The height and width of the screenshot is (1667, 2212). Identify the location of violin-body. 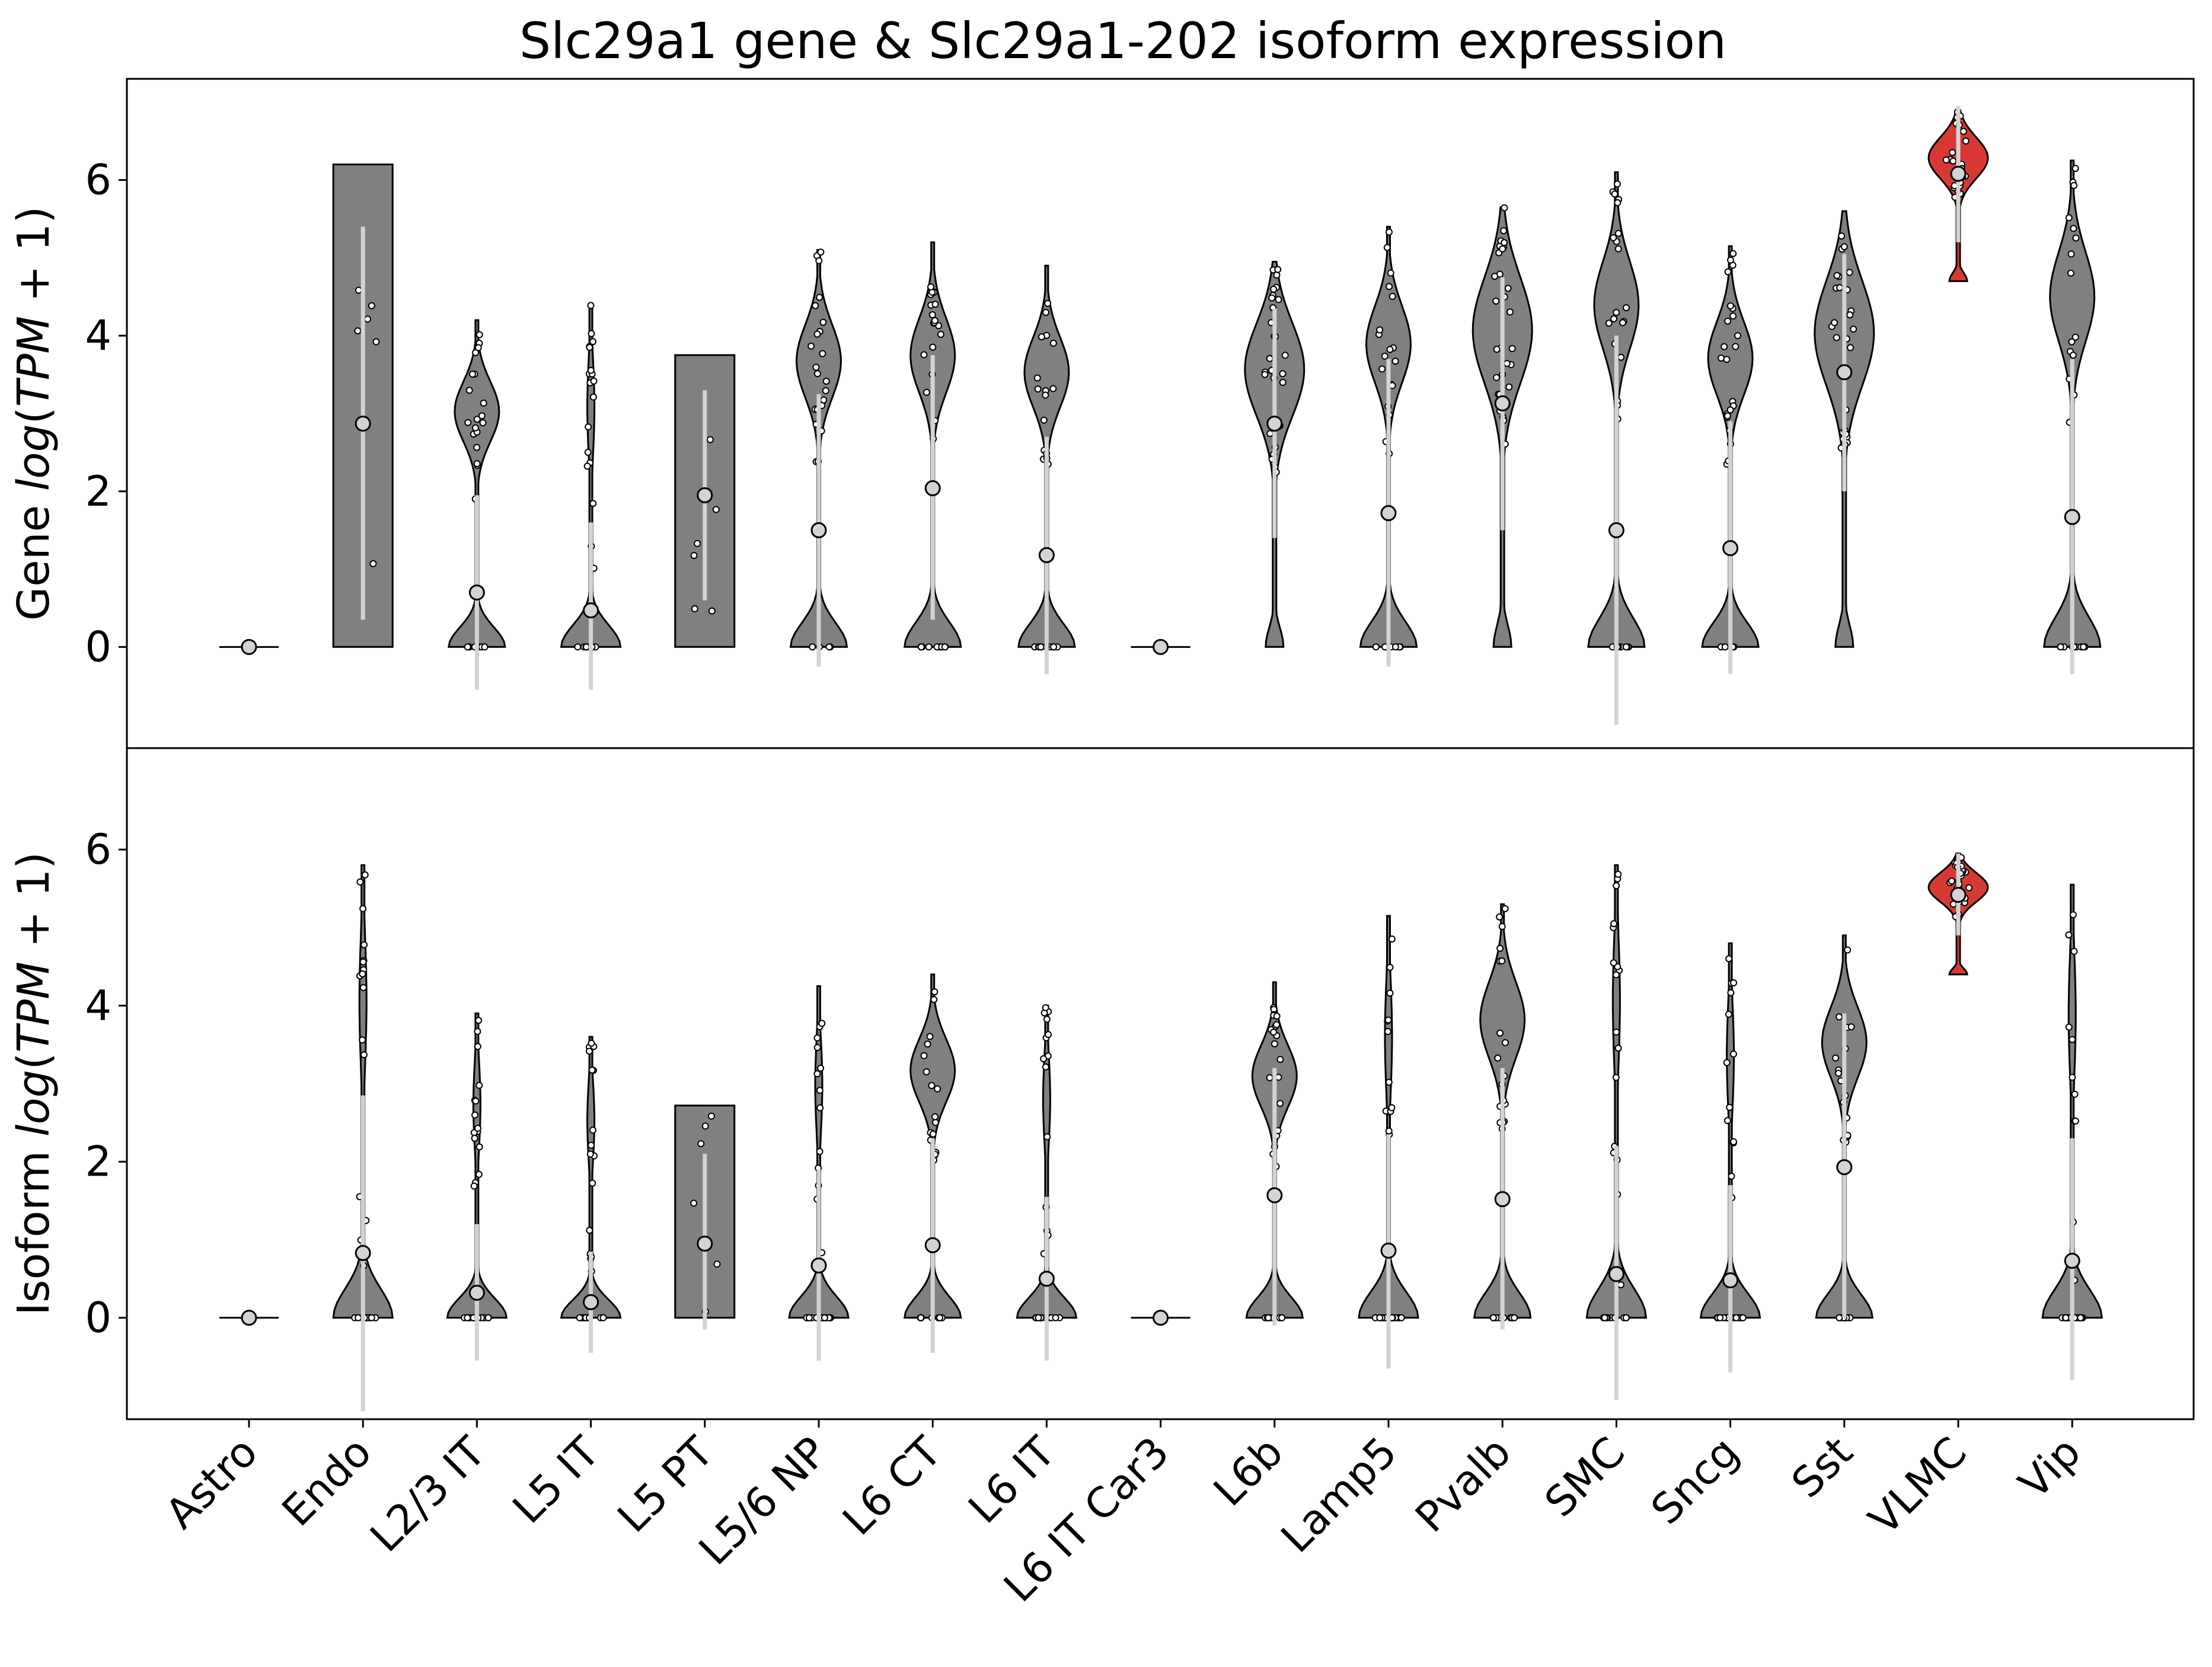
(477, 1166).